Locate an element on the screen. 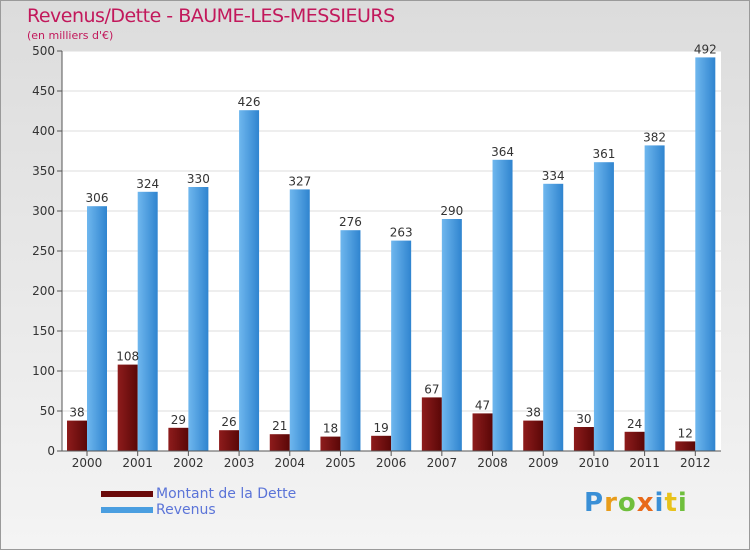 The height and width of the screenshot is (550, 750). data-label-revenus-2001: 324 is located at coordinates (147, 184).